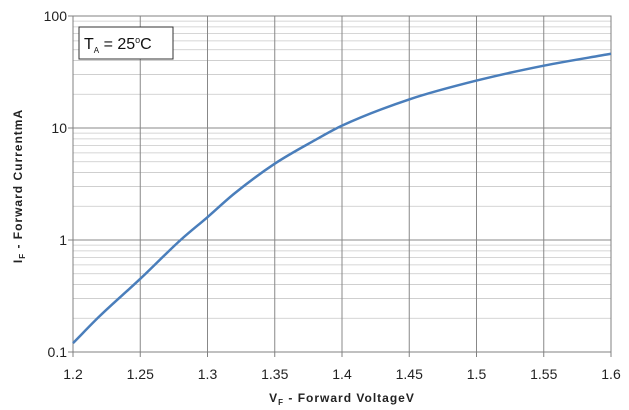 The image size is (629, 410). Describe the element at coordinates (56, 184) in the screenshot. I see `y-tick-labels: 0.1 1 10 100` at that location.